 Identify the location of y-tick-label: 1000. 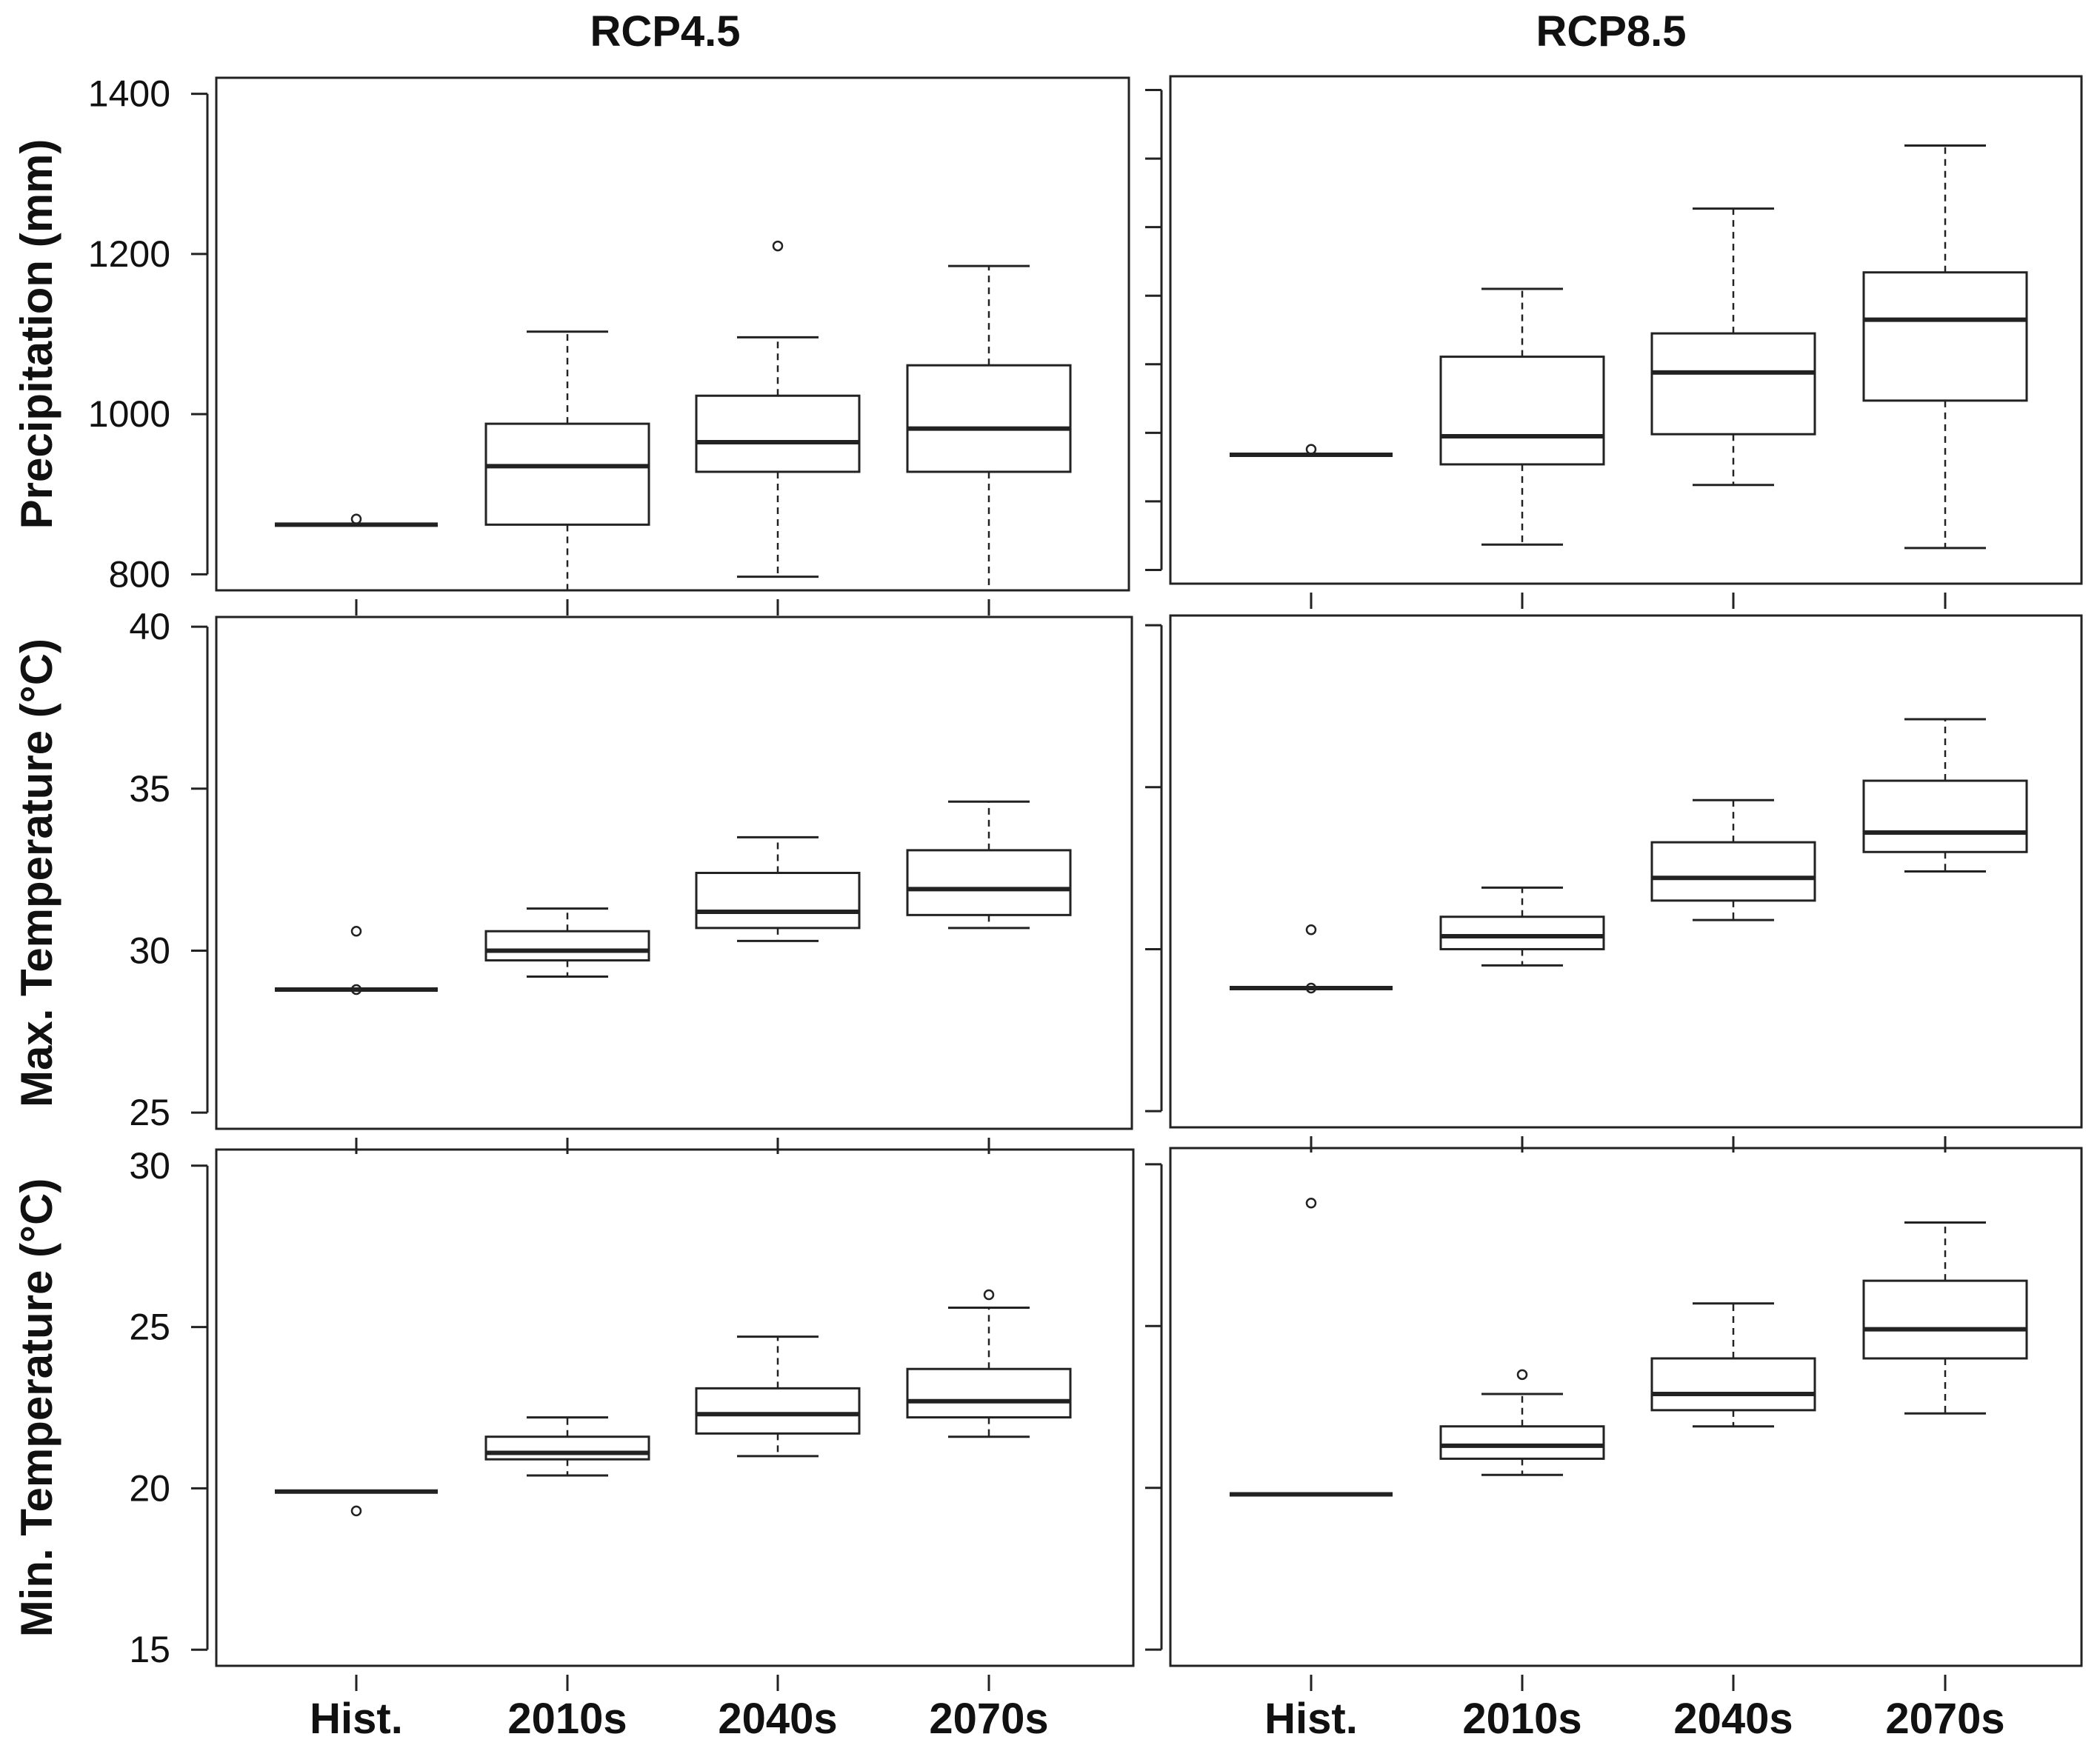
(129, 414).